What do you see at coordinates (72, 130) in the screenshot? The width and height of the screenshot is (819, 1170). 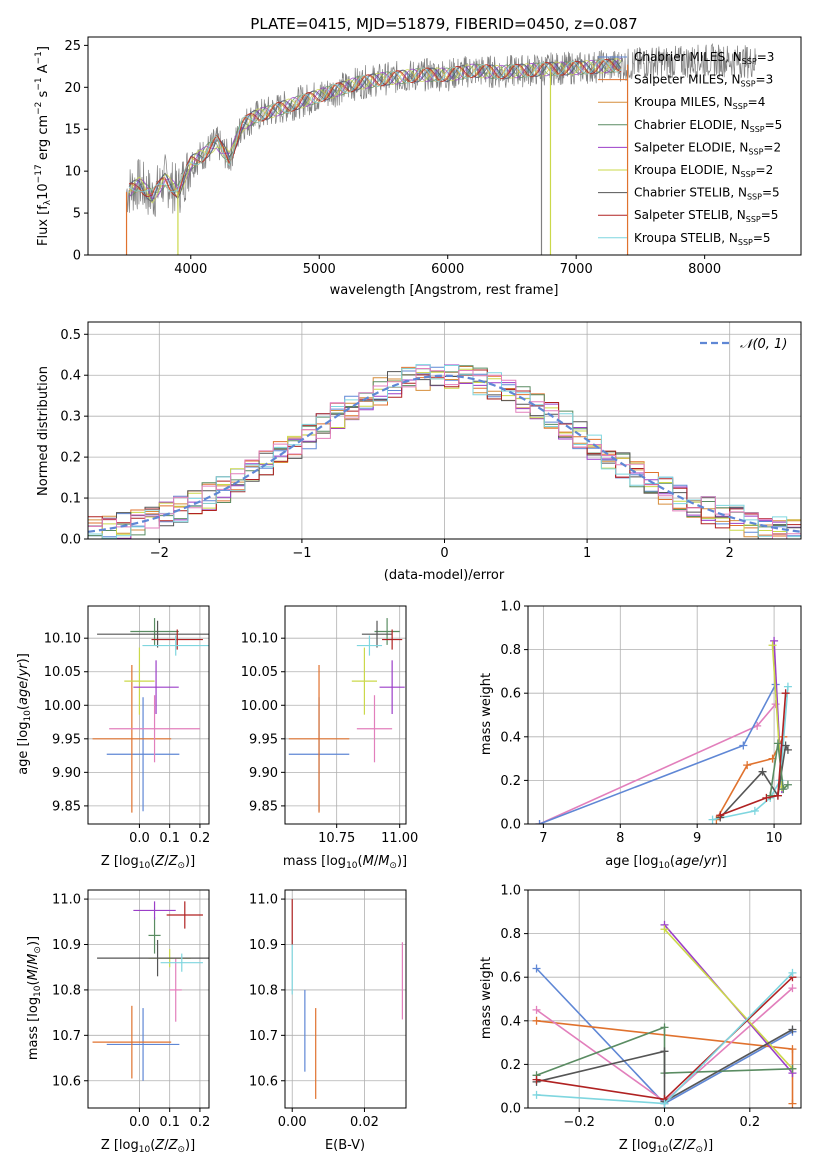 I see `y-tick-label: 15` at bounding box center [72, 130].